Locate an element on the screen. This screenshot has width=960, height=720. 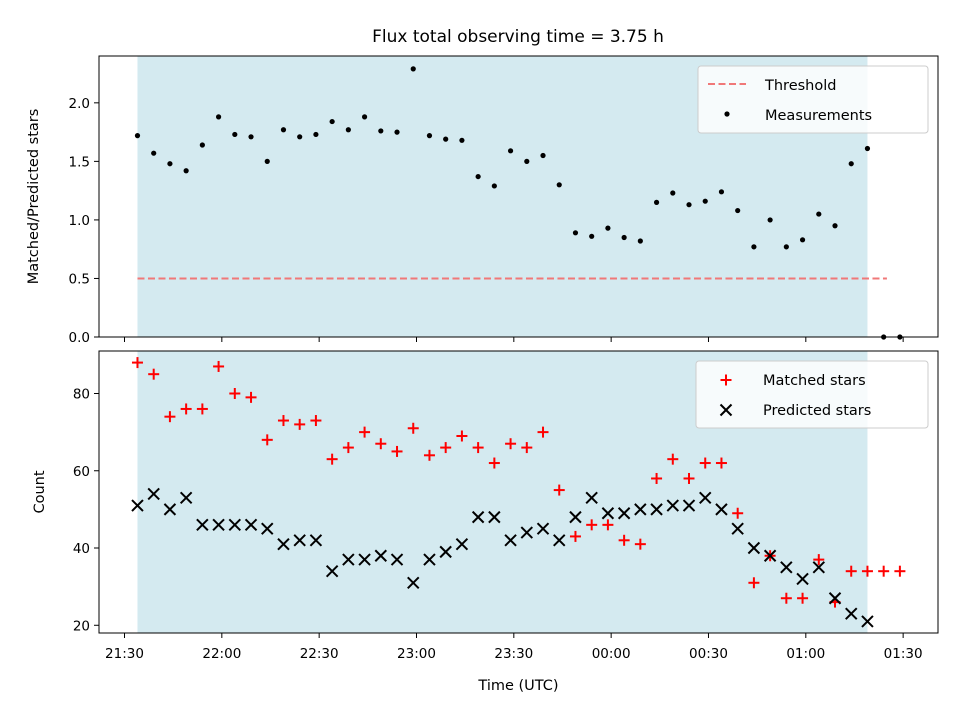
legend-predicted-label: Predicted stars is located at coordinates (817, 411).